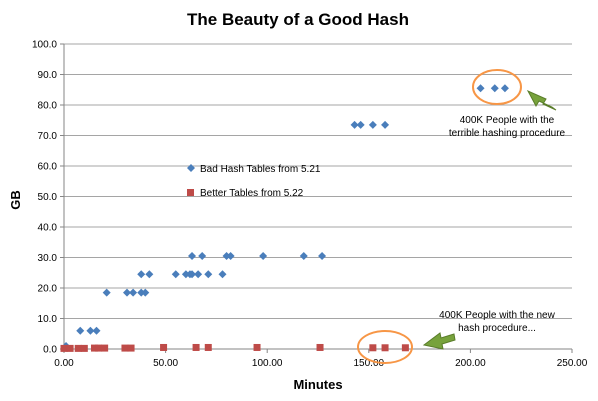 This screenshot has height=401, width=598. What do you see at coordinates (252, 193) in the screenshot?
I see `legend-label-better-tables: Better Tables from 5.22` at bounding box center [252, 193].